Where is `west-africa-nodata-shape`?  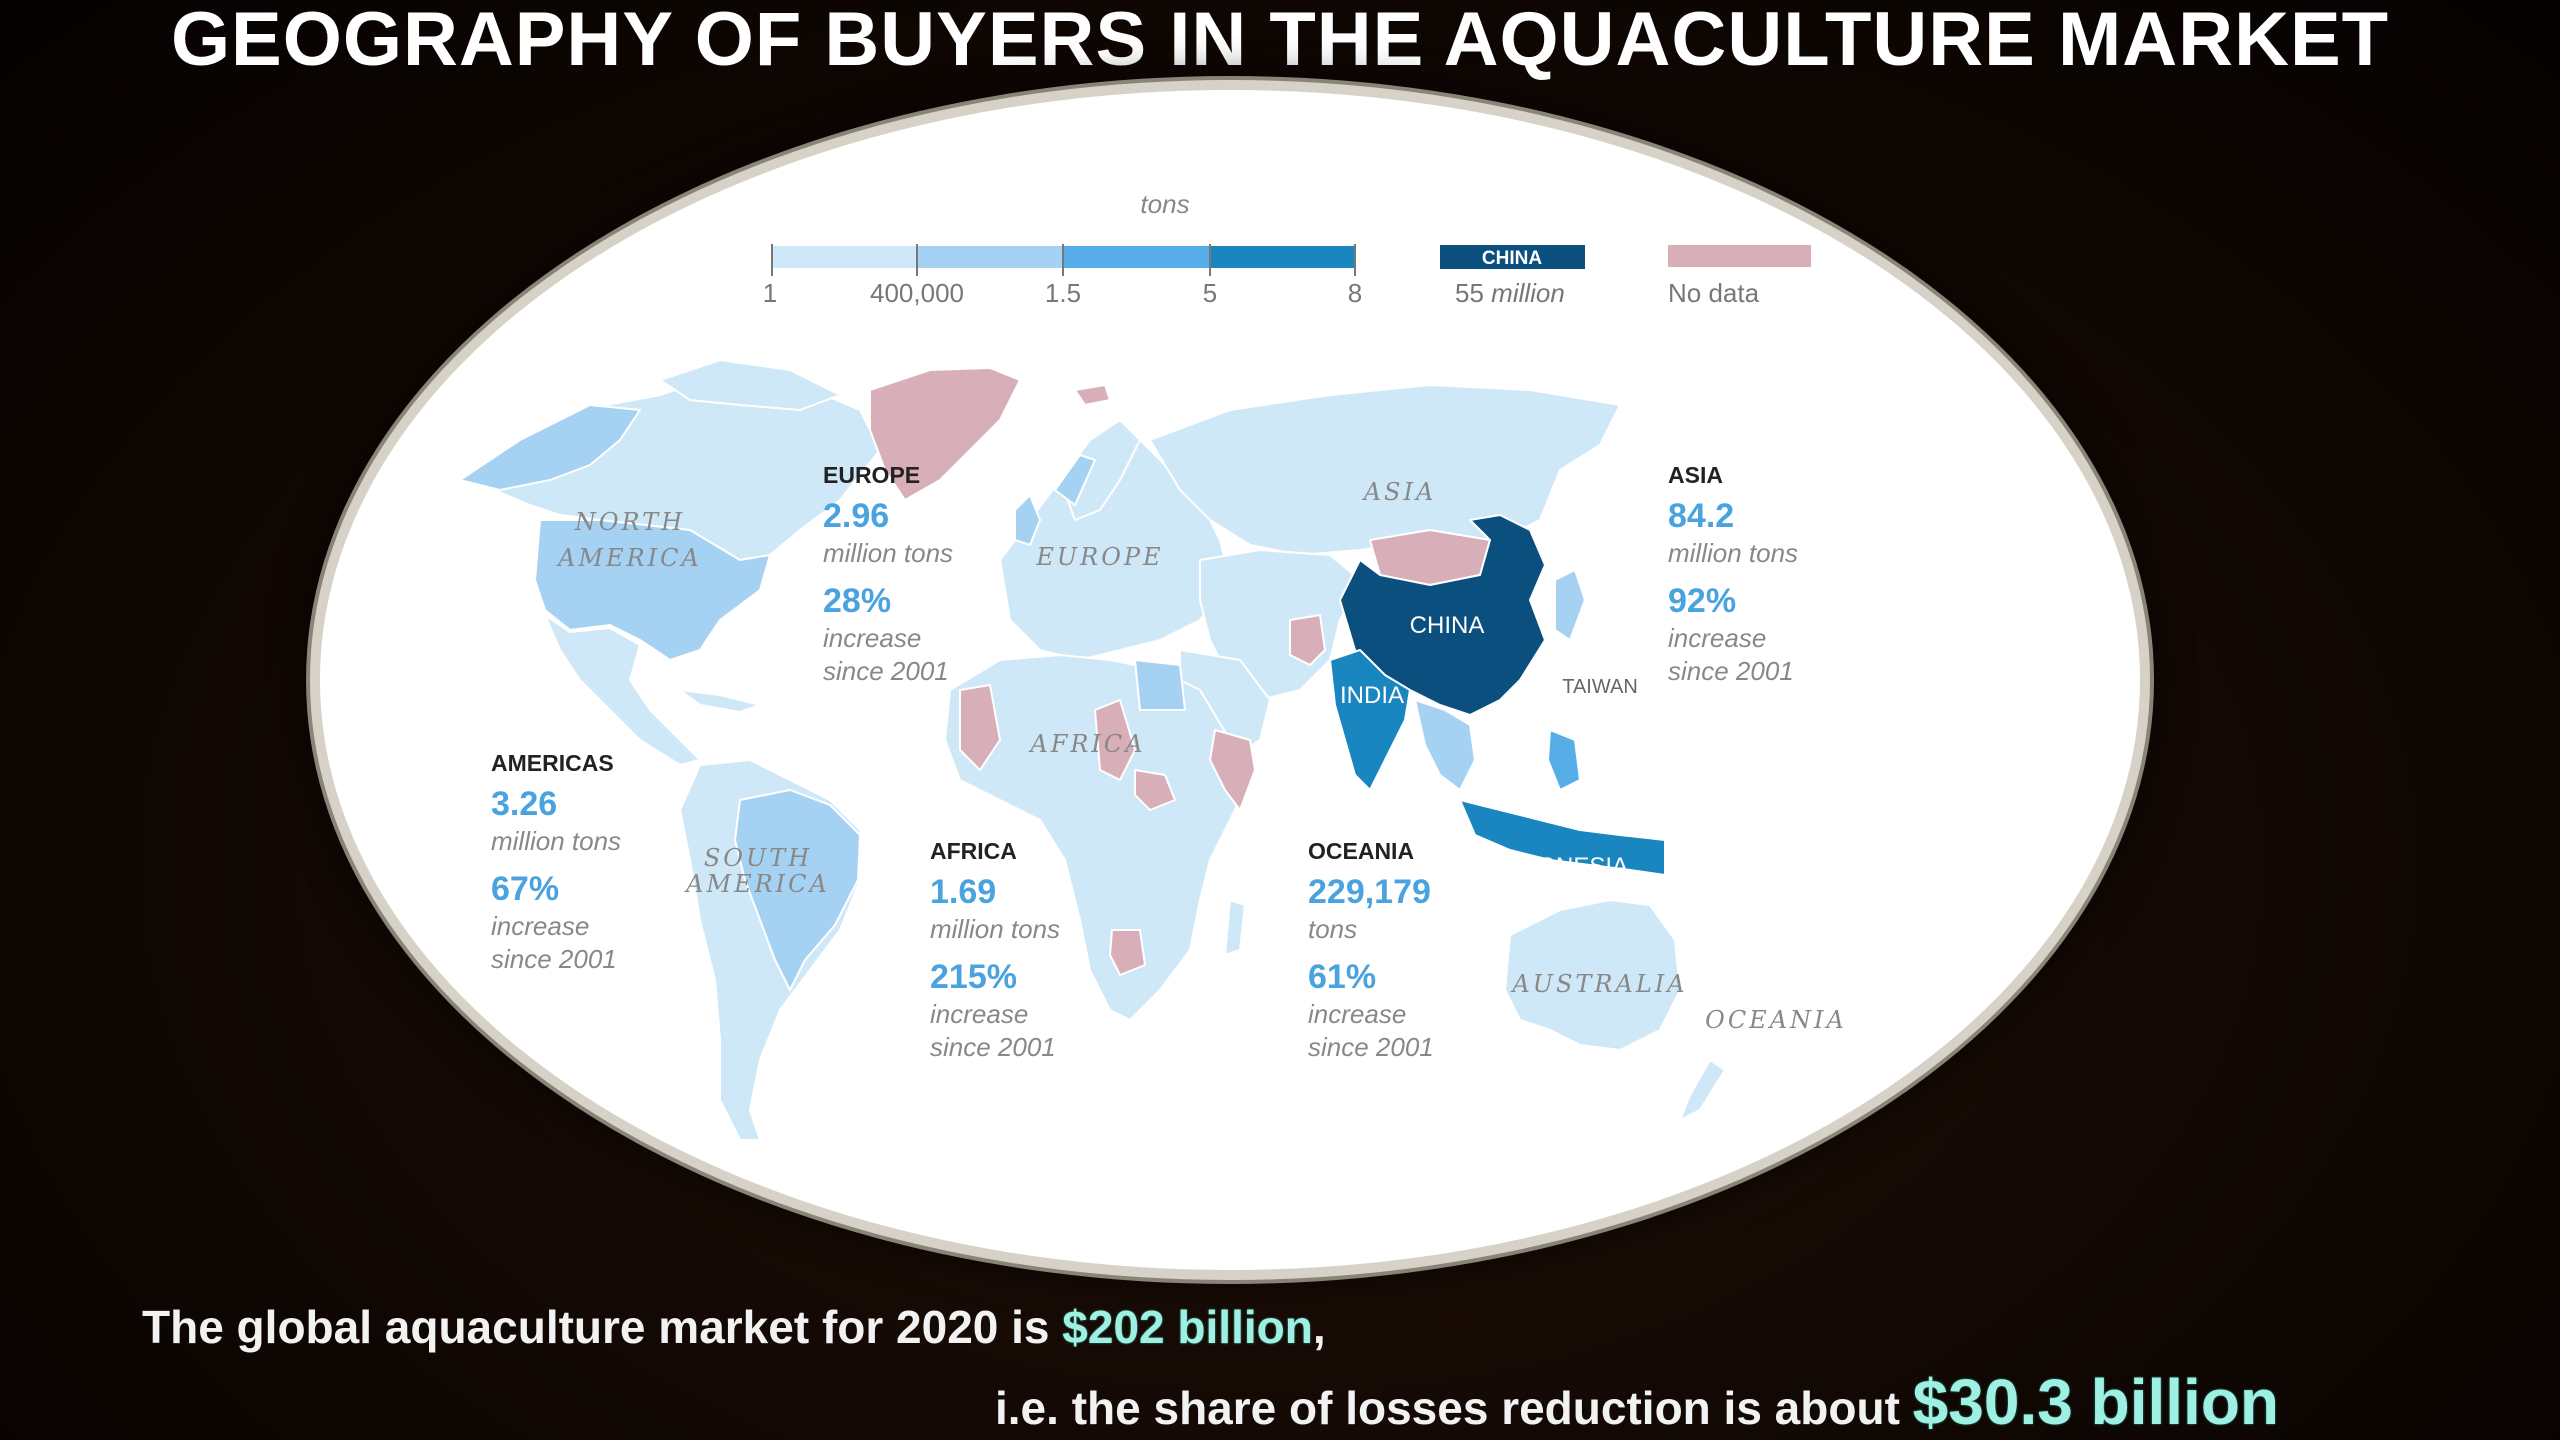
west-africa-nodata-shape is located at coordinates (980, 727).